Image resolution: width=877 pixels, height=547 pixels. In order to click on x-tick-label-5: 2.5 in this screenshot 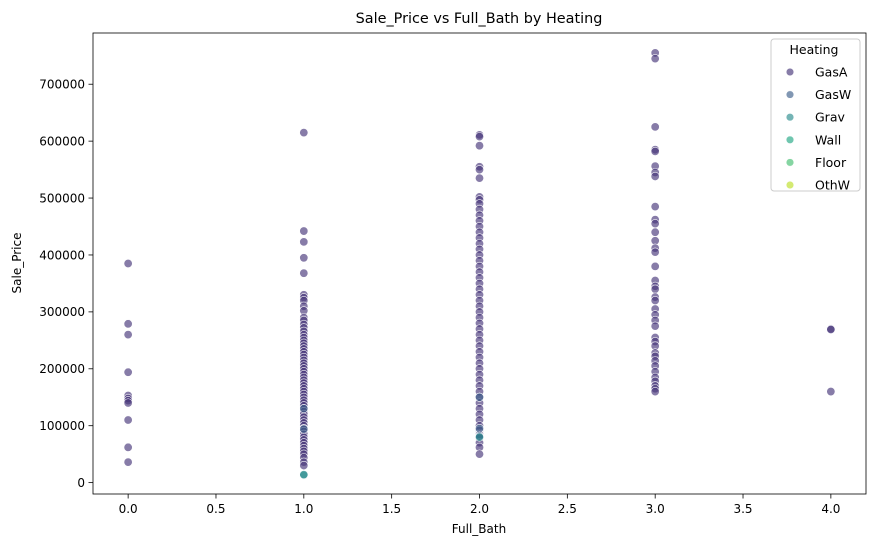, I will do `click(567, 509)`.